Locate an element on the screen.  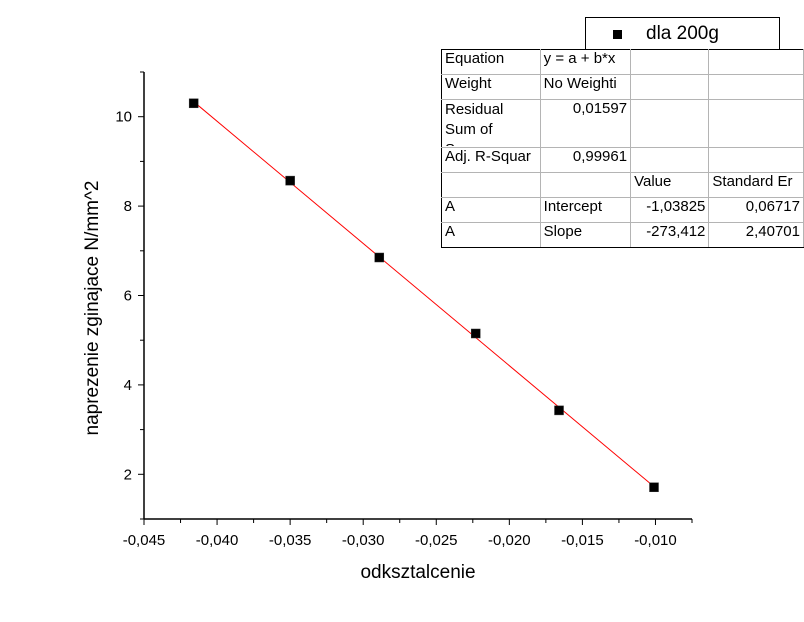
x-tick-label: -0,025 is located at coordinates (436, 540).